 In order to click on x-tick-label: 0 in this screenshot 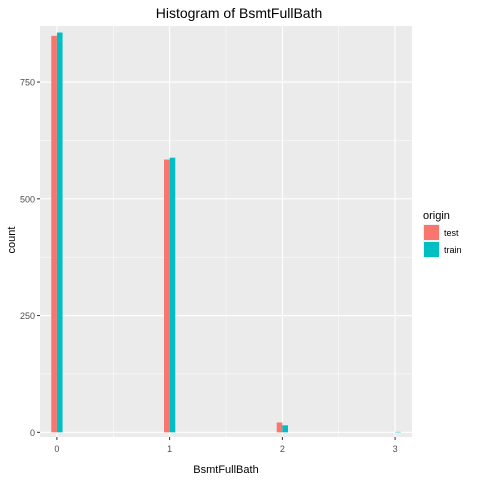, I will do `click(56, 449)`.